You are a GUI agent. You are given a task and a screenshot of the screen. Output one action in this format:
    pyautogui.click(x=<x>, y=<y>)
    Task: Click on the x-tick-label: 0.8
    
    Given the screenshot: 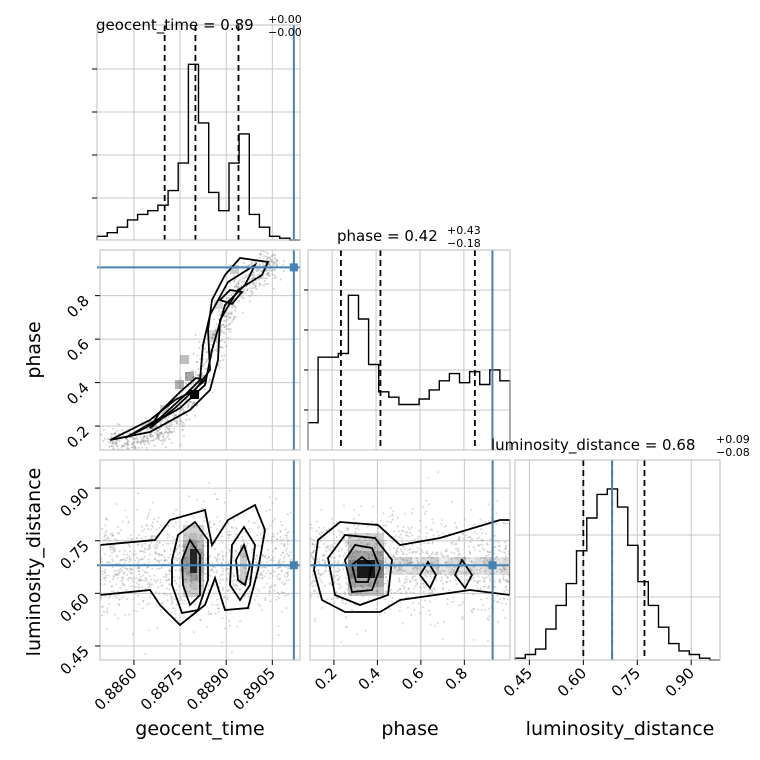 What is the action you would take?
    pyautogui.click(x=457, y=679)
    